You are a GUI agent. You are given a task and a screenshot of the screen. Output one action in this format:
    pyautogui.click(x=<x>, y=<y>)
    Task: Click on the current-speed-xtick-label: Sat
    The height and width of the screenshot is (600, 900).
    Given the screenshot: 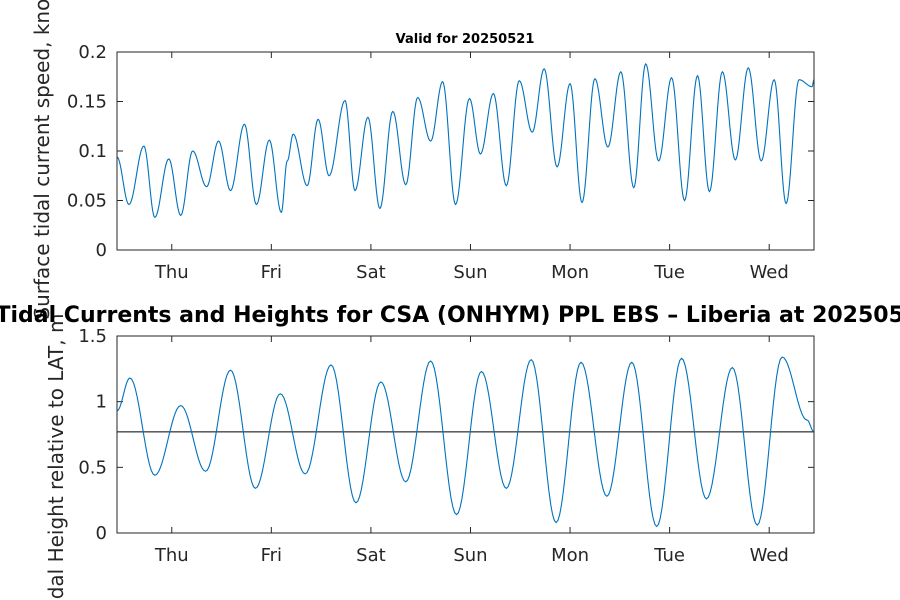 What is the action you would take?
    pyautogui.click(x=371, y=272)
    